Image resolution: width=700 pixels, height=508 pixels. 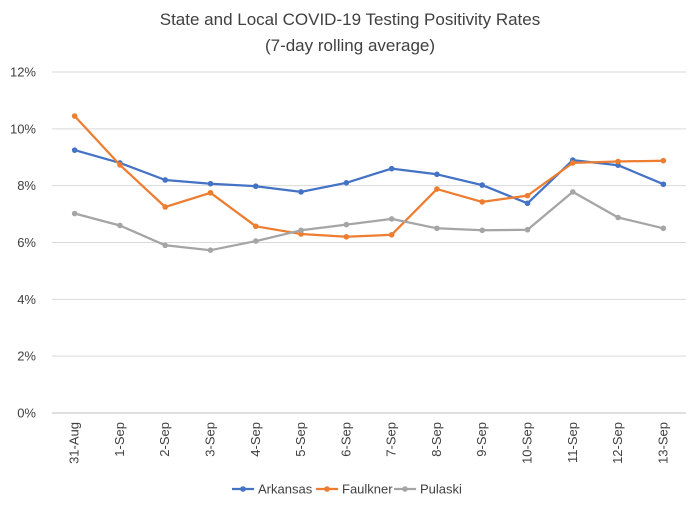 What do you see at coordinates (26, 185) in the screenshot?
I see `y-tick-label: 8%` at bounding box center [26, 185].